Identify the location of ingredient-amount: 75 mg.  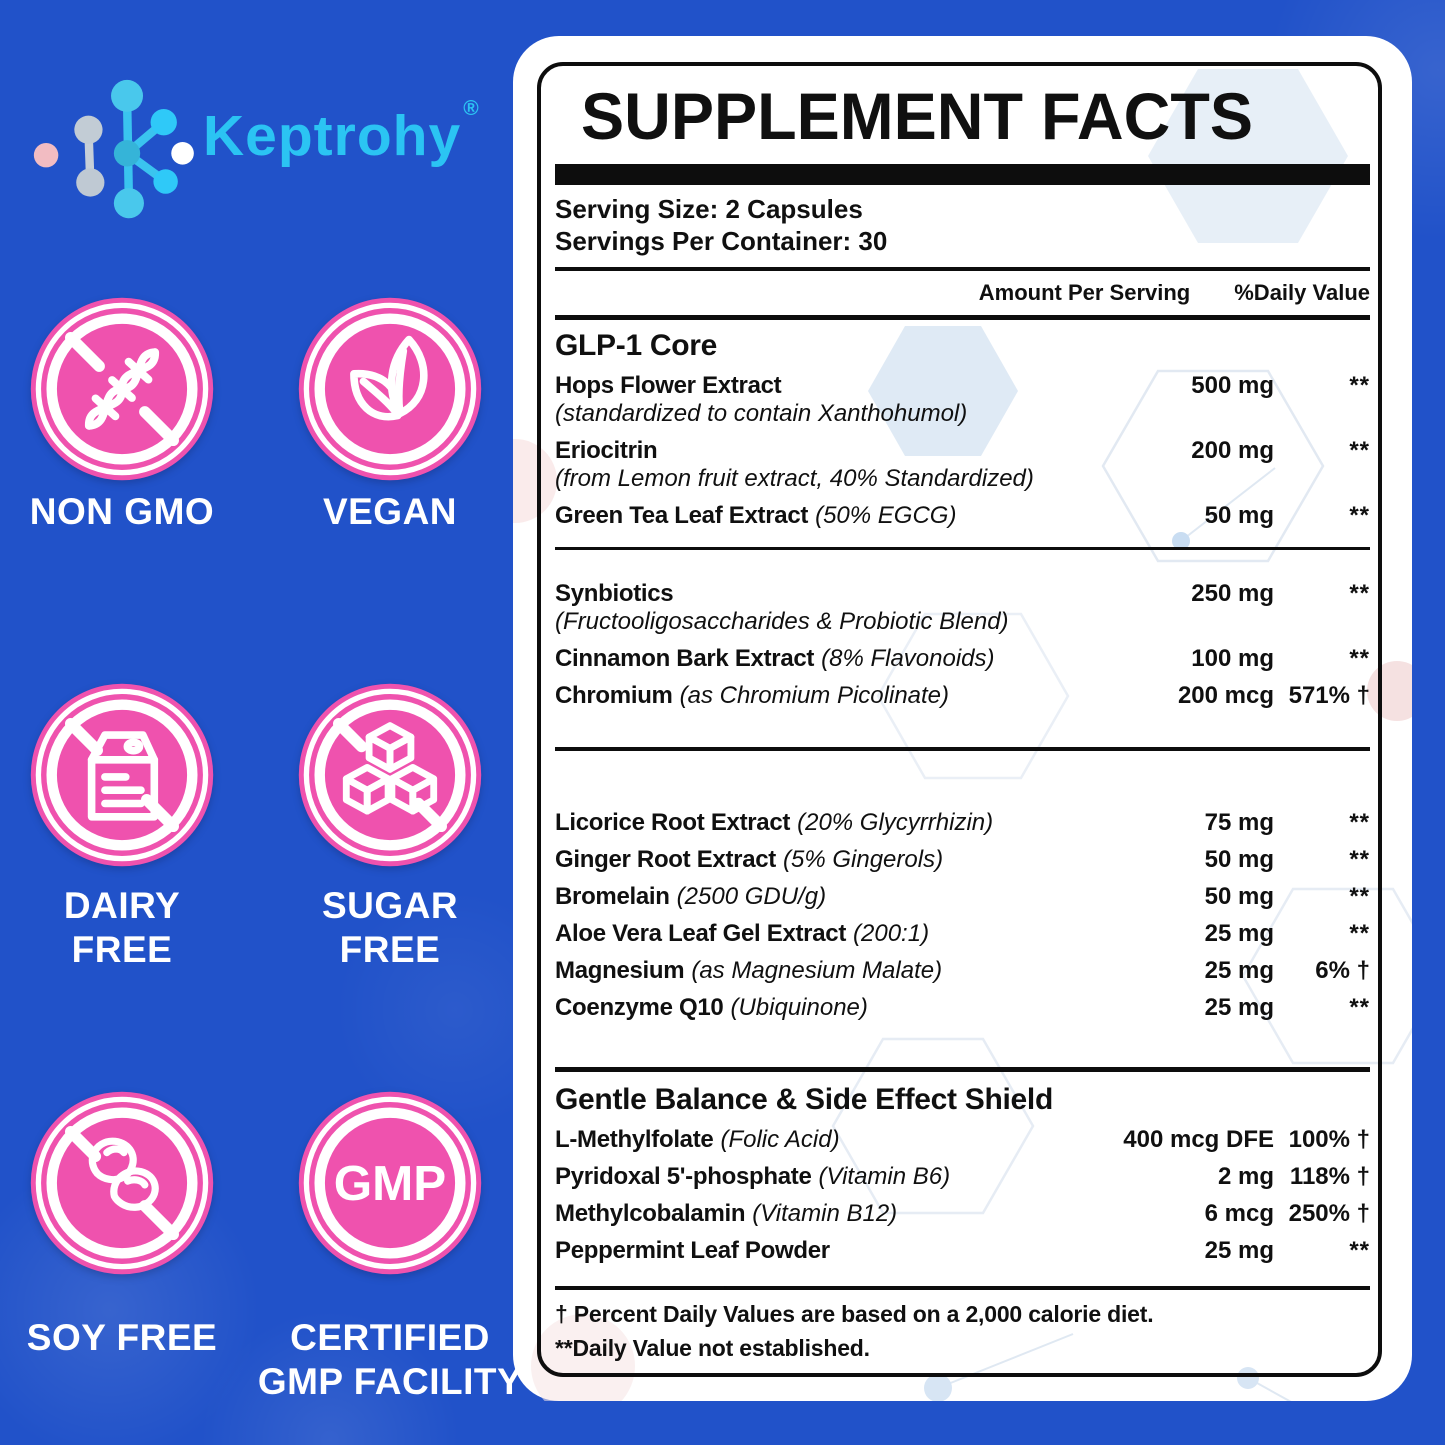
(1239, 823).